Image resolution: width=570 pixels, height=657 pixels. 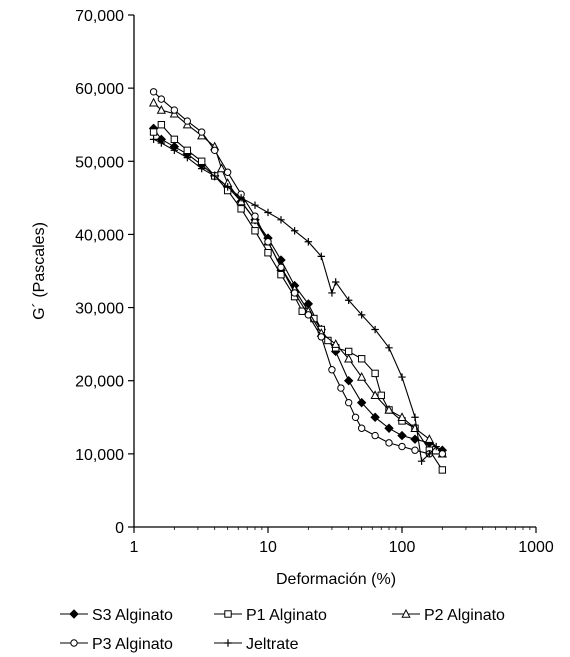 I want to click on y-tick-label: 10,000, so click(x=99, y=455).